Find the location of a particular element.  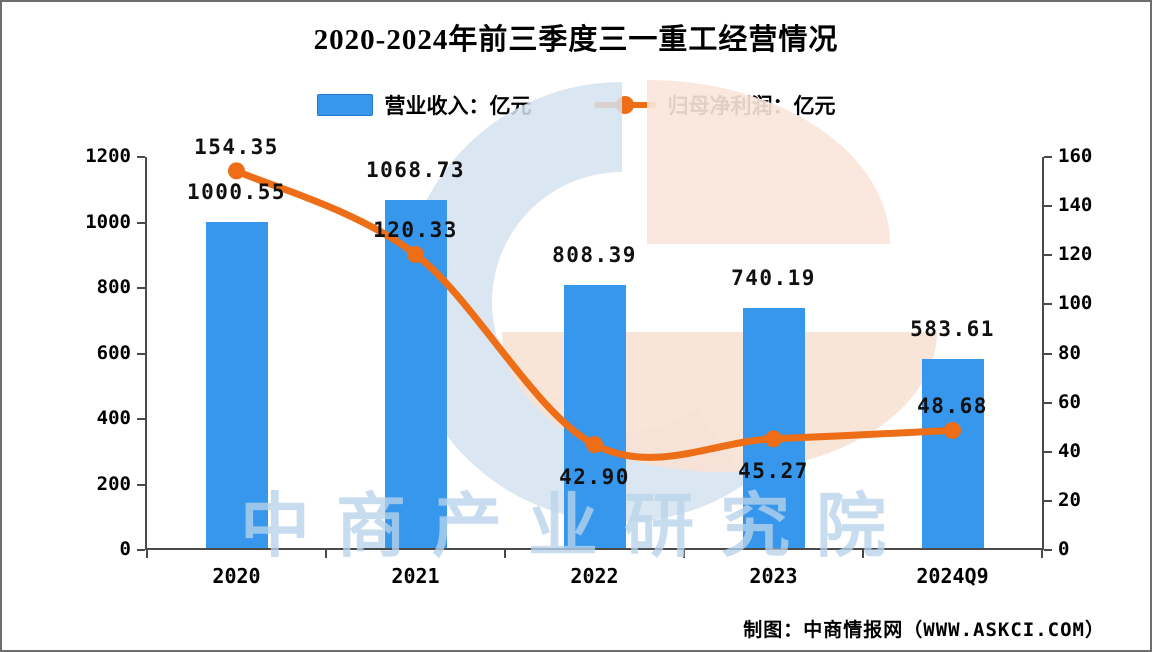

legend-item-profit: 归母净利润：亿元 is located at coordinates (714, 105).